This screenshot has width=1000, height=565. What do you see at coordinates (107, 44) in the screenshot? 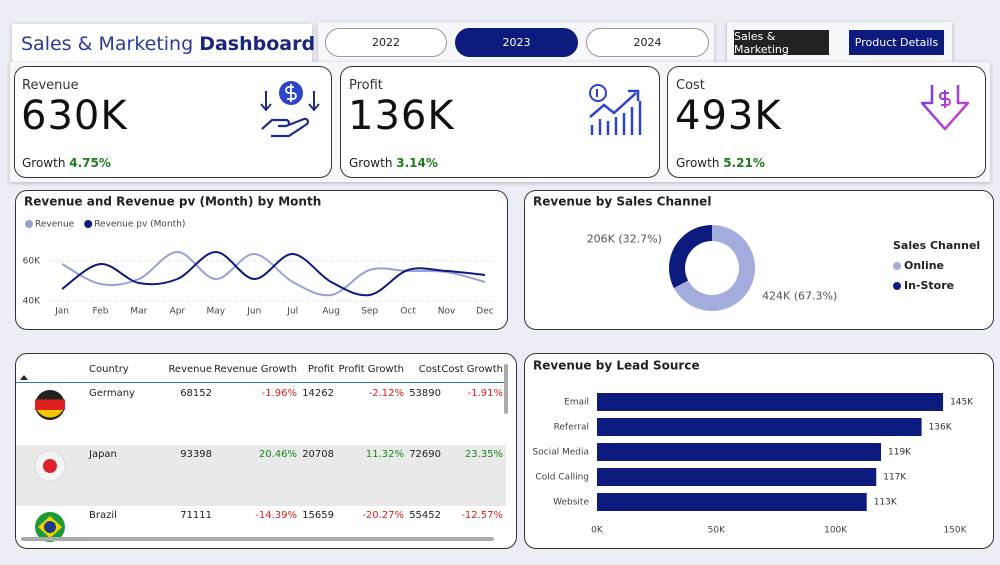
I see `title-text: Sales & Marketing` at bounding box center [107, 44].